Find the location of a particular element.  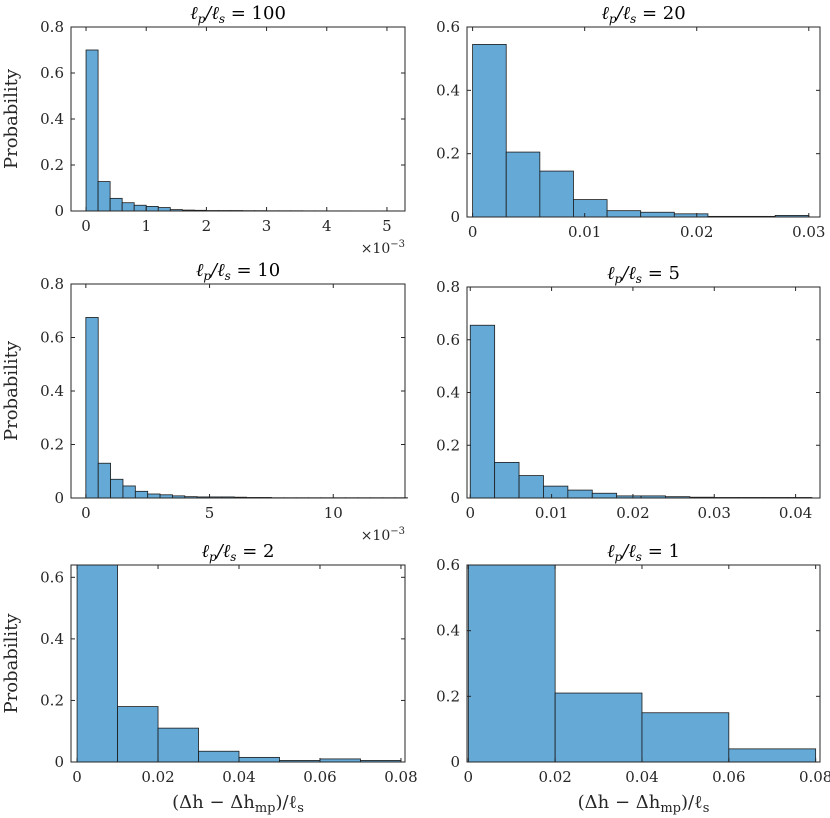

x-tick-label: 0.02 is located at coordinates (157, 777).